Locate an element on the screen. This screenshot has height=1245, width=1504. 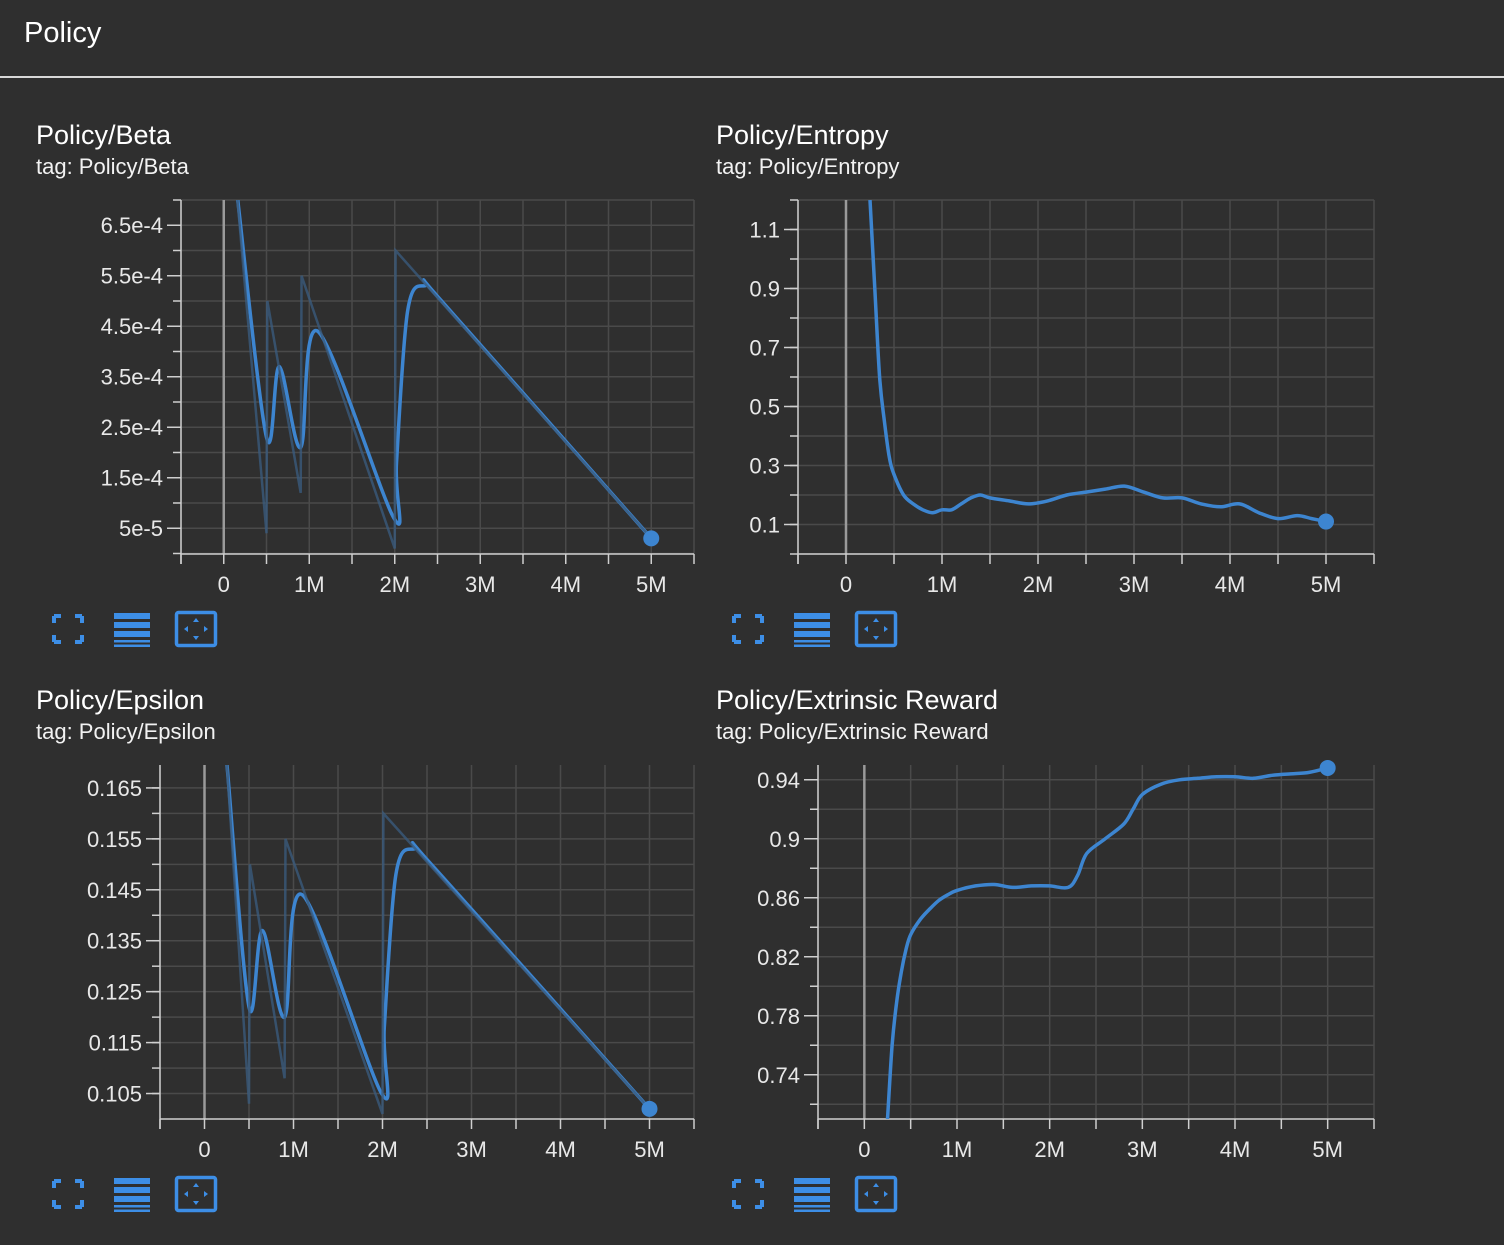
y-tick-label: 0.105 is located at coordinates (114, 1094).